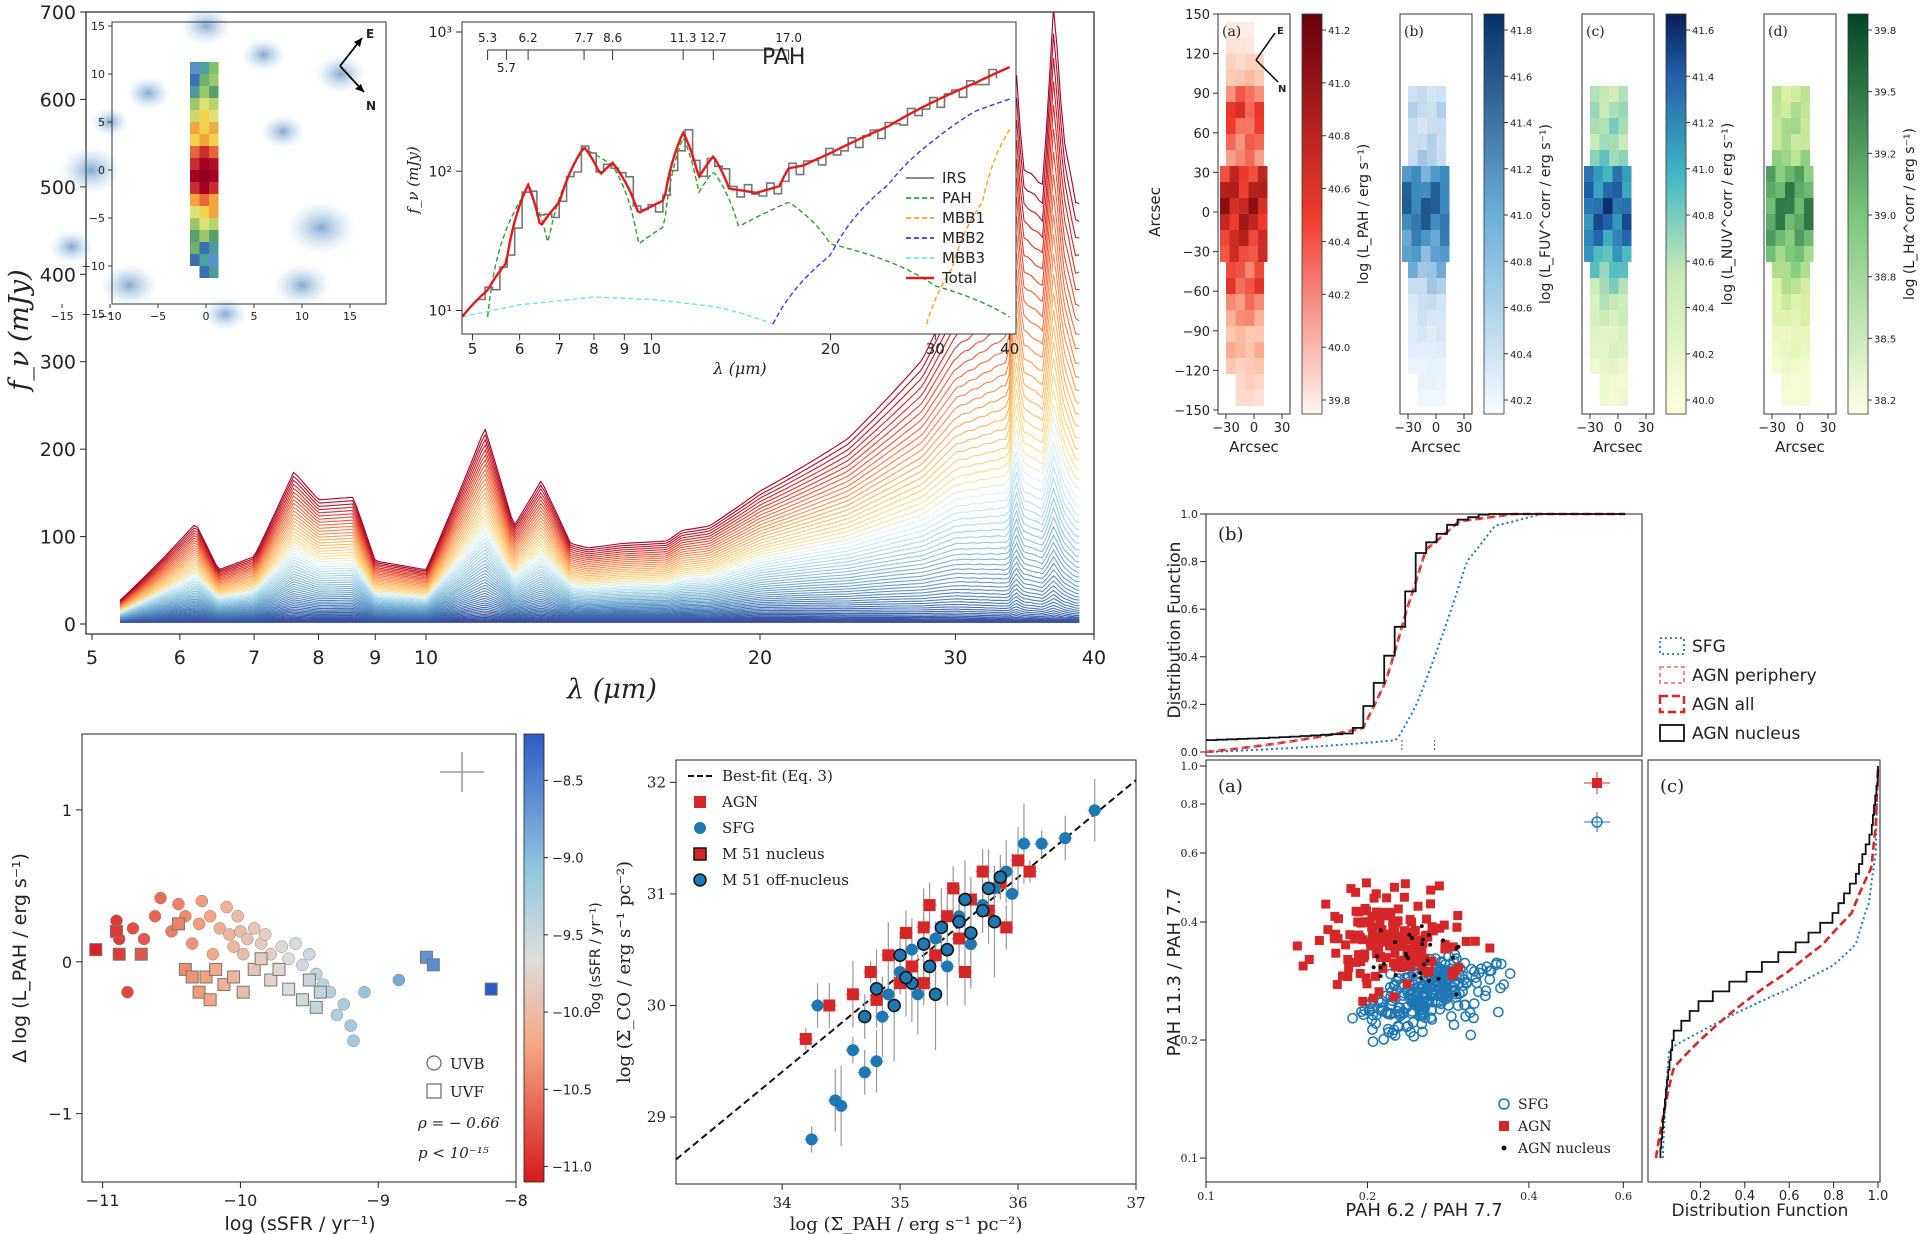 The height and width of the screenshot is (1234, 1920). What do you see at coordinates (58, 275) in the screenshot?
I see `y-tick-label: 400` at bounding box center [58, 275].